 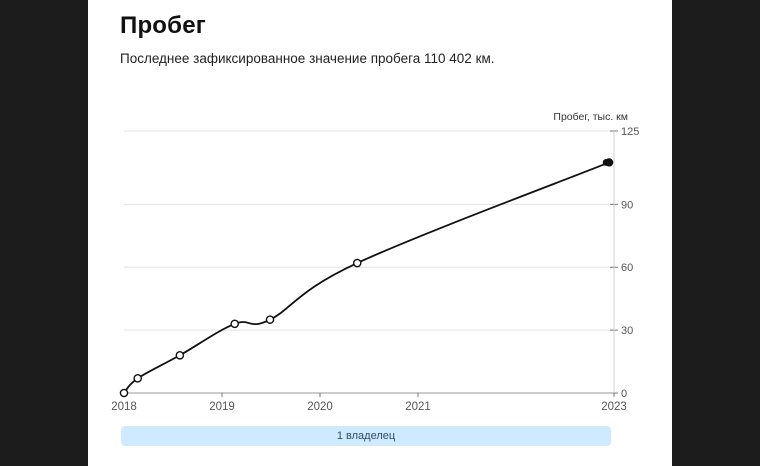 What do you see at coordinates (163, 25) in the screenshot?
I see `card-title: Пробег` at bounding box center [163, 25].